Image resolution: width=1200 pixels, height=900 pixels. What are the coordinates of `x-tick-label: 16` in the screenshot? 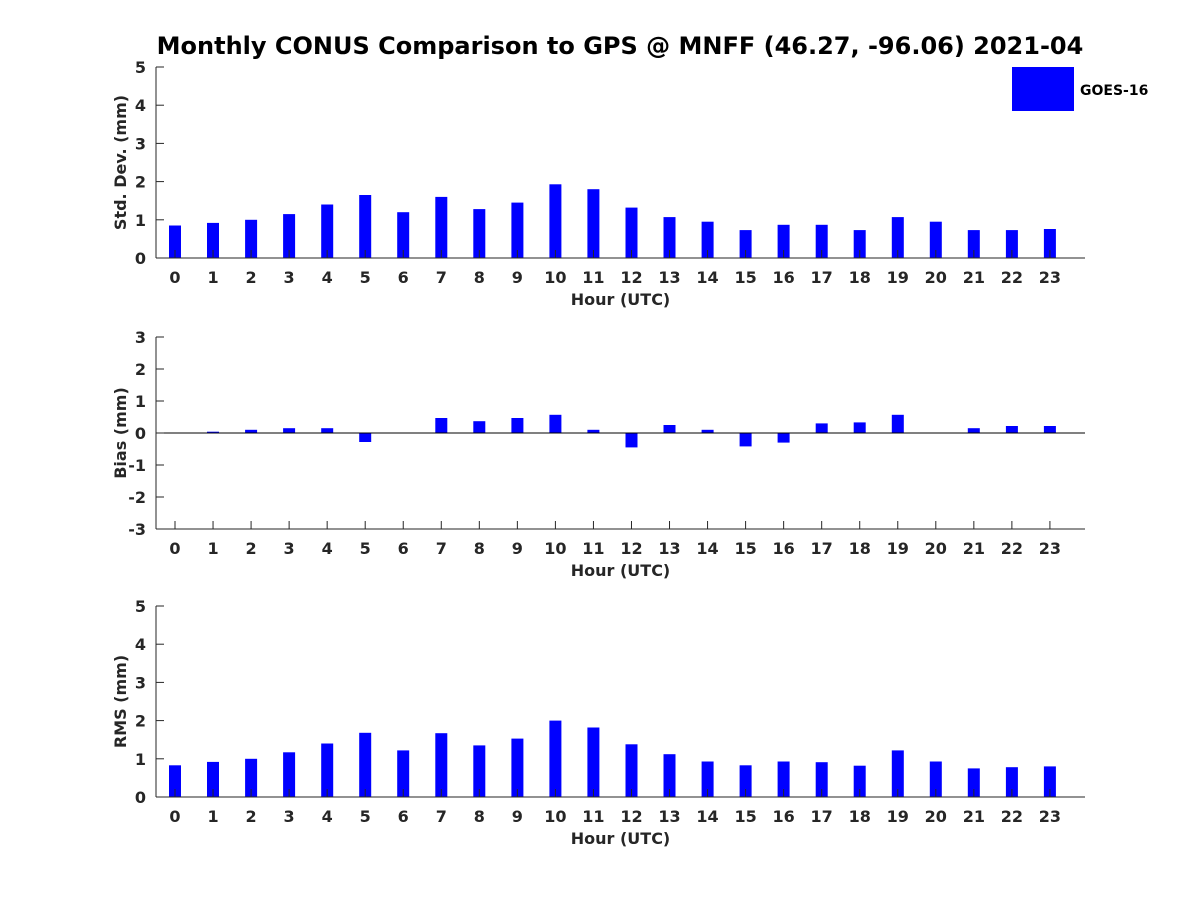 It's located at (784, 548).